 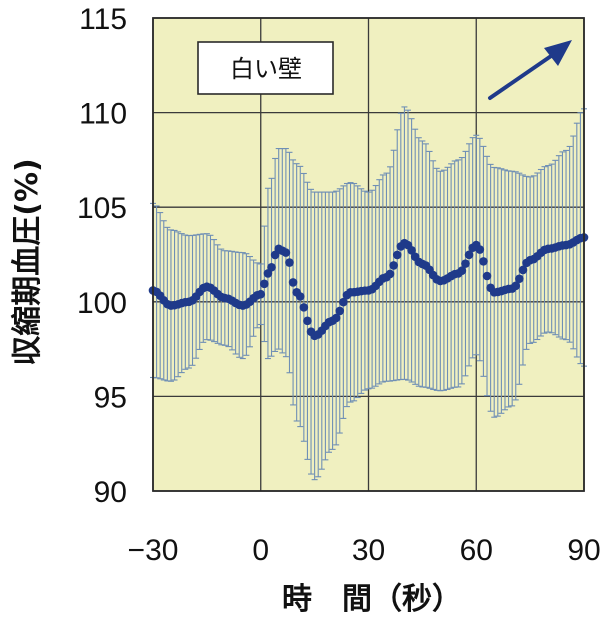 I want to click on y-axis-ticks: 90 95 100 105 110 115, so click(x=102, y=256).